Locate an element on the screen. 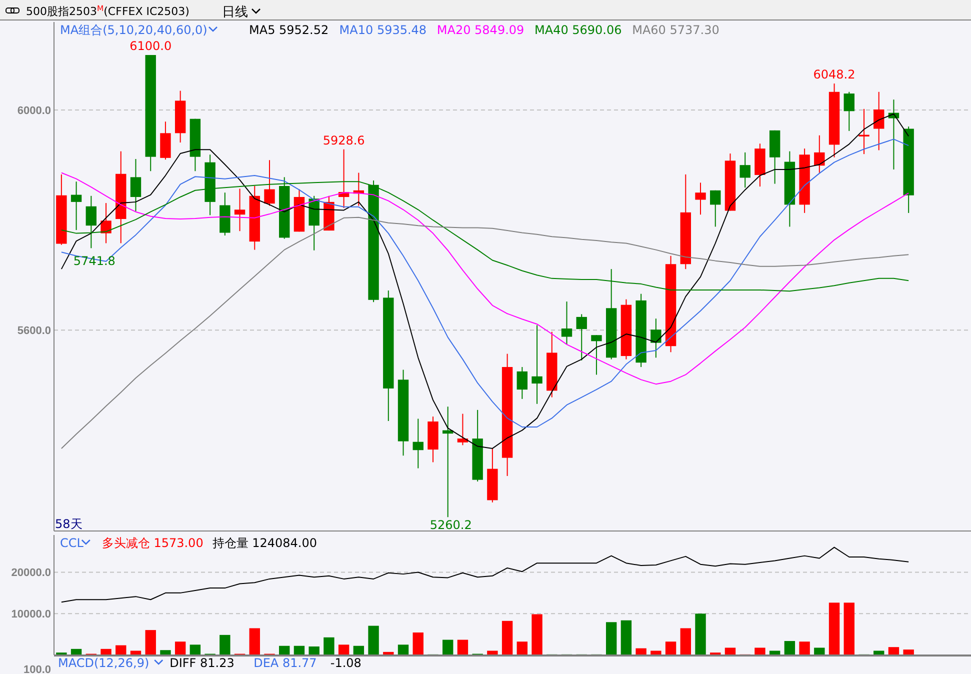  annotation: 多头减仓 1573.00 is located at coordinates (153, 543).